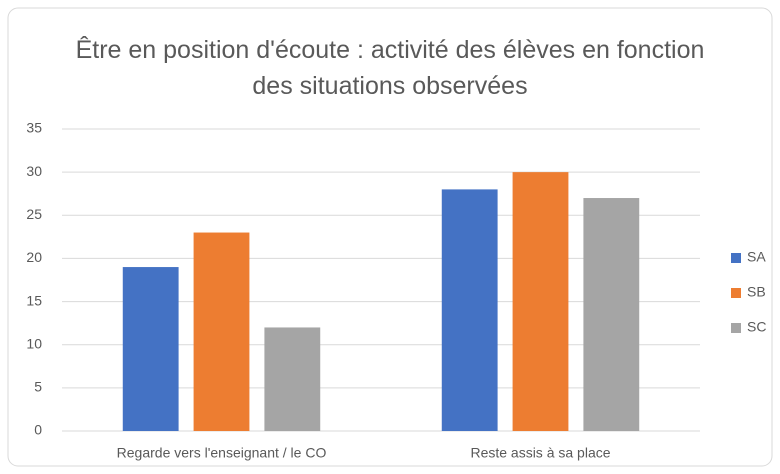  What do you see at coordinates (756, 257) in the screenshot?
I see `legend-label: SA` at bounding box center [756, 257].